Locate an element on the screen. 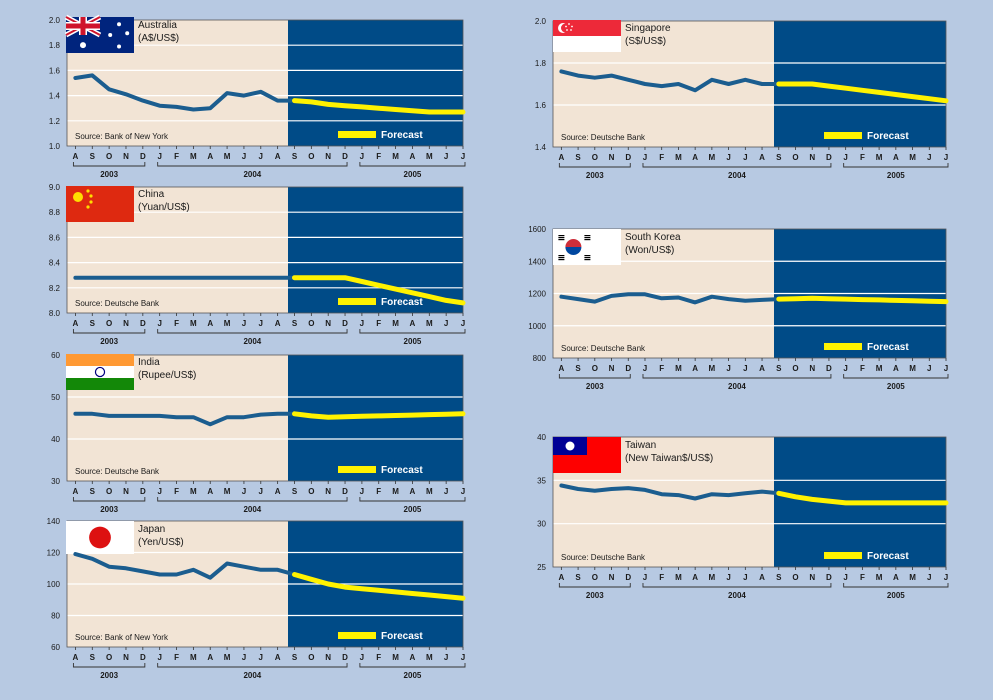 This screenshot has height=700, width=993. country-title: South Korea is located at coordinates (653, 237).